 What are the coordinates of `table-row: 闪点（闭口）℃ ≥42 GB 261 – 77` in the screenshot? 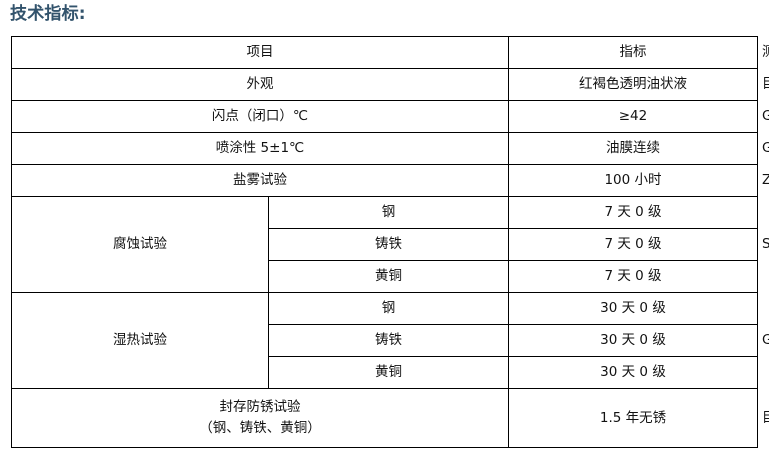 It's located at (390, 116).